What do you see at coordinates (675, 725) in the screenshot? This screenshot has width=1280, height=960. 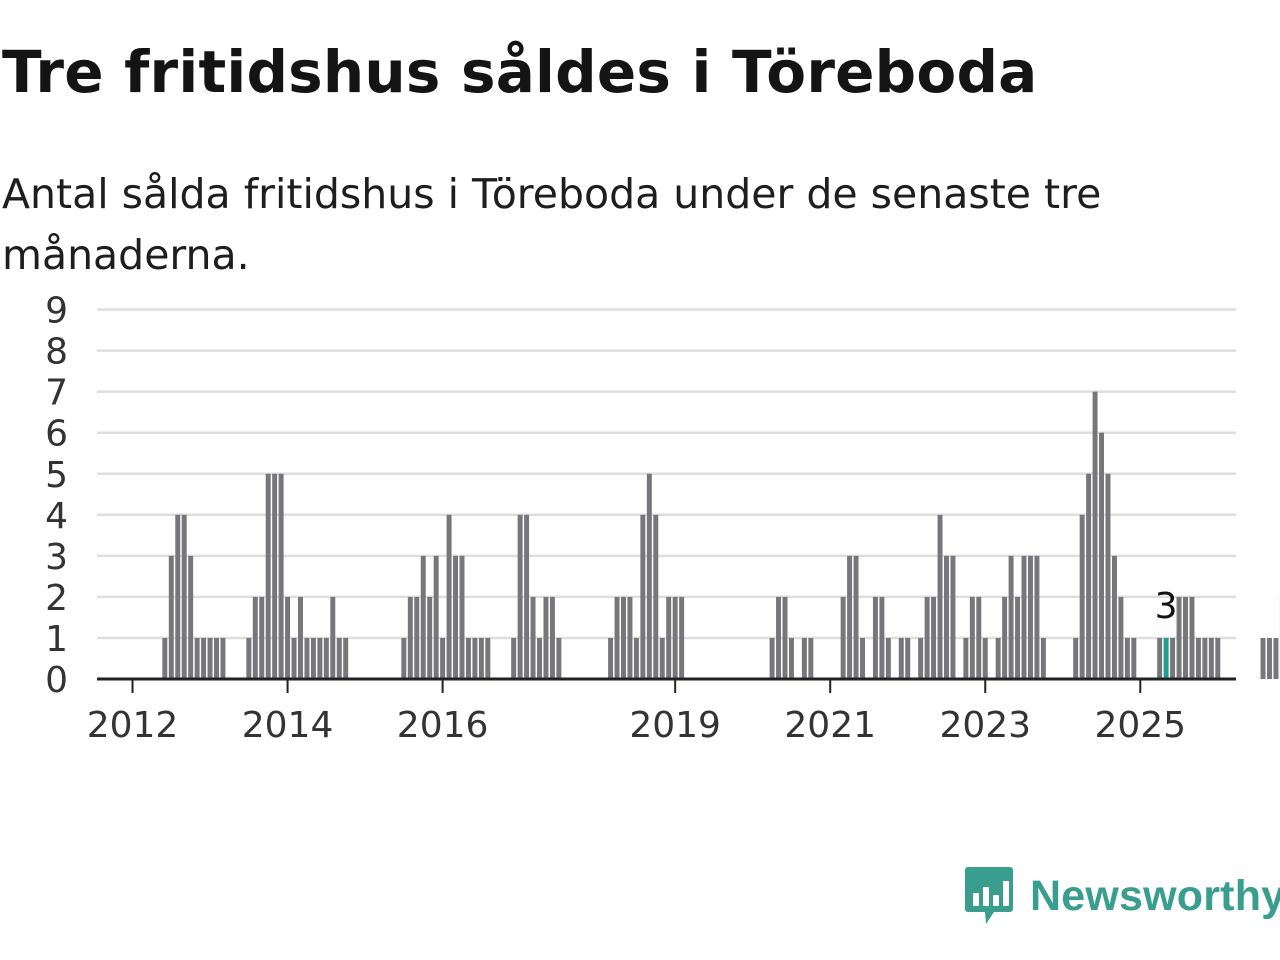 I see `x-tick-label: 2019` at bounding box center [675, 725].